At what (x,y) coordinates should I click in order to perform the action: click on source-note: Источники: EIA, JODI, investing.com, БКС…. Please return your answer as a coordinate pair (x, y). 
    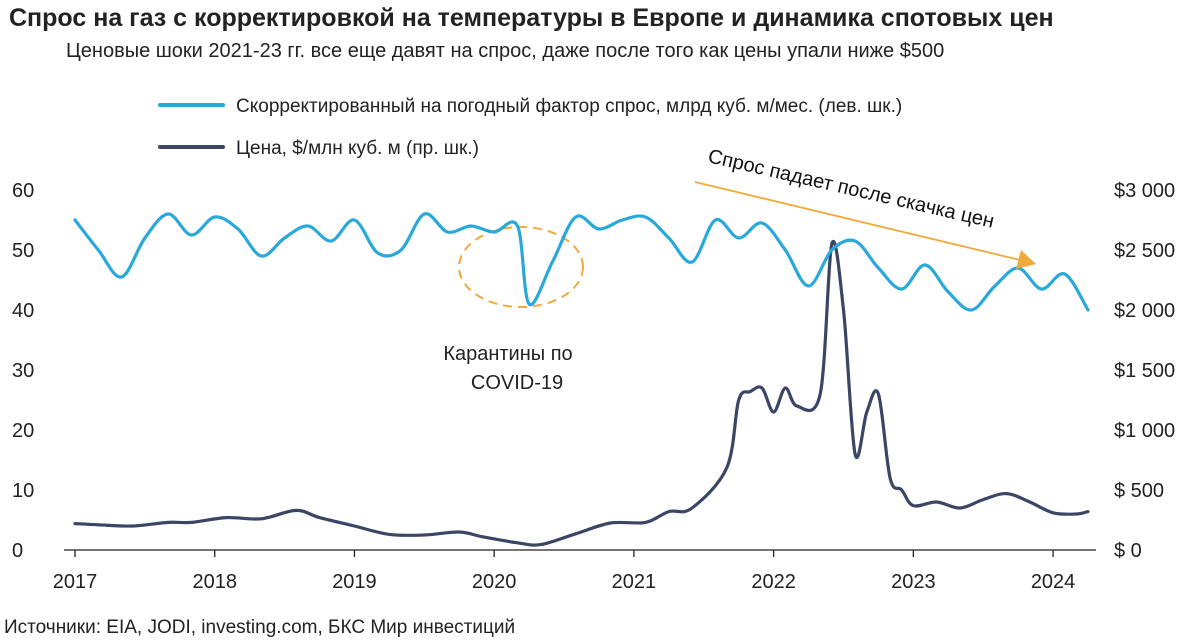
    Looking at the image, I should click on (260, 627).